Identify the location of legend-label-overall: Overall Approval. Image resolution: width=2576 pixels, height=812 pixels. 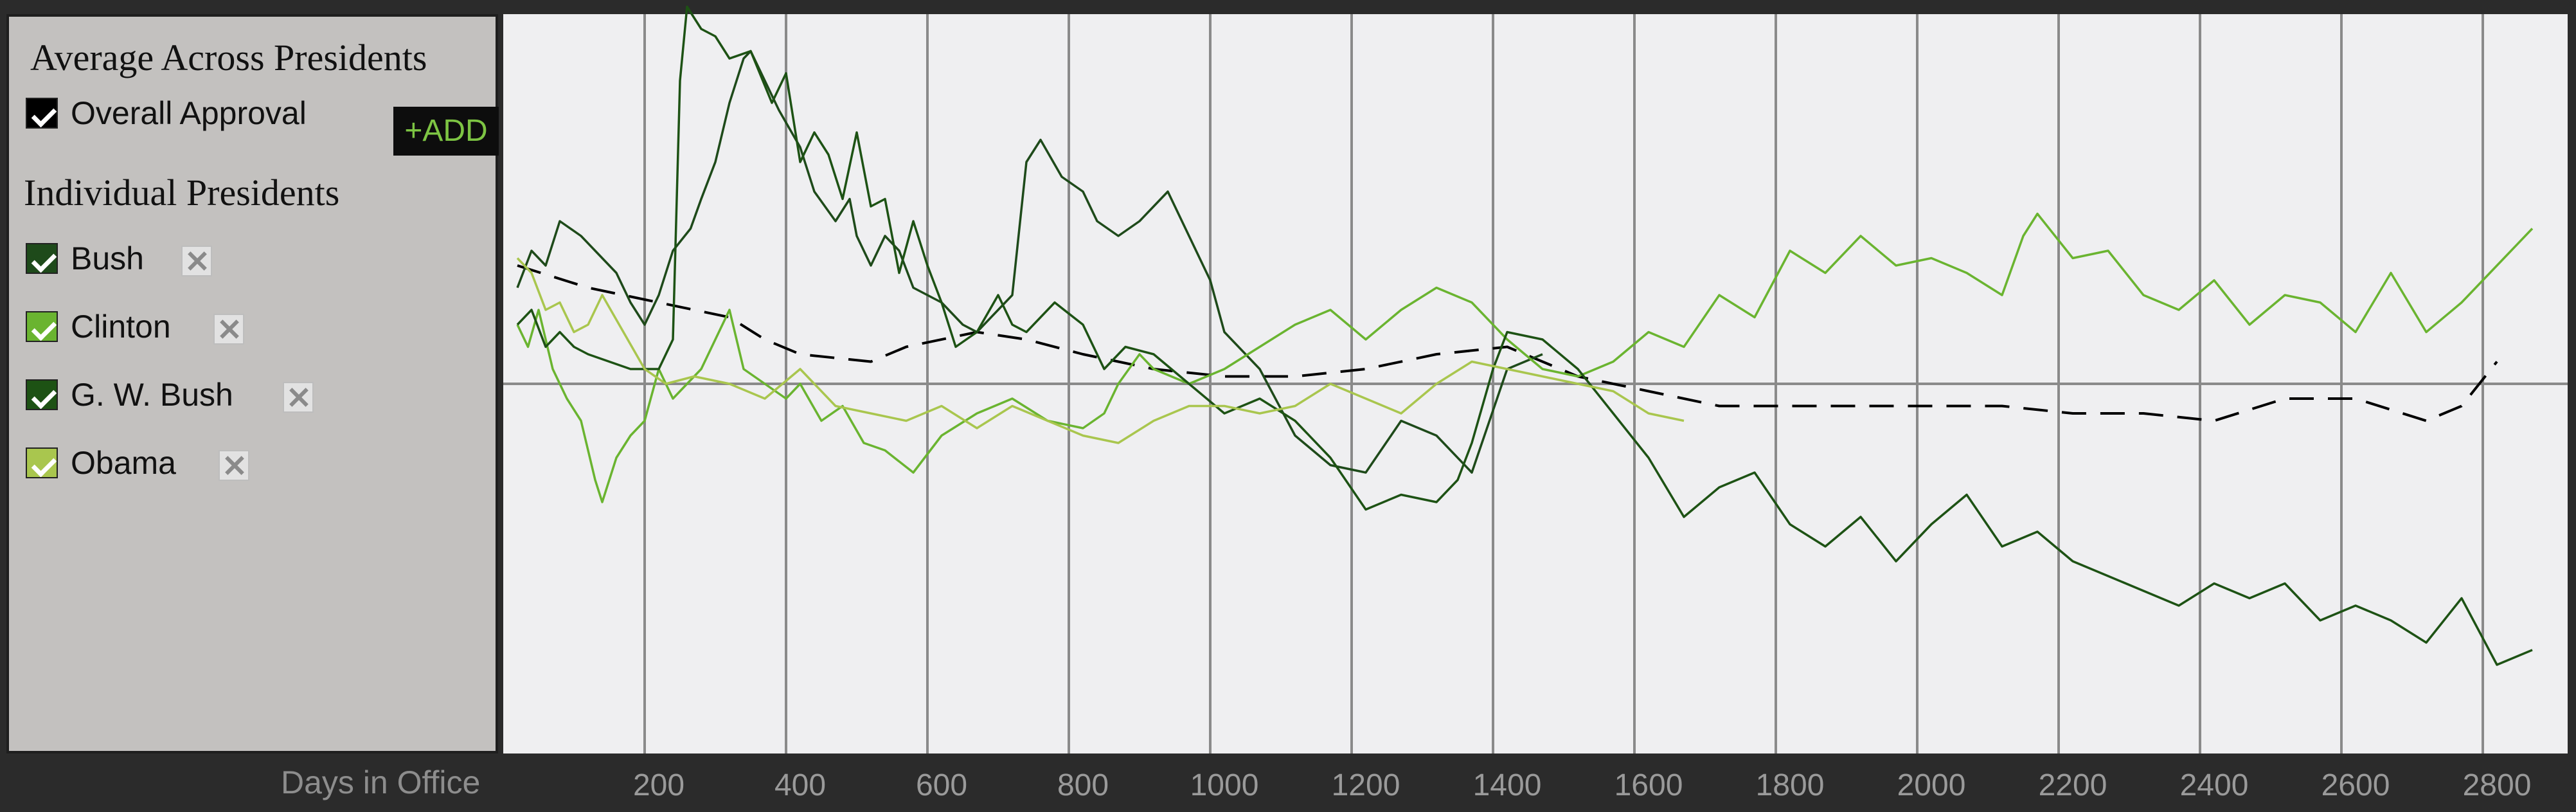
(189, 113).